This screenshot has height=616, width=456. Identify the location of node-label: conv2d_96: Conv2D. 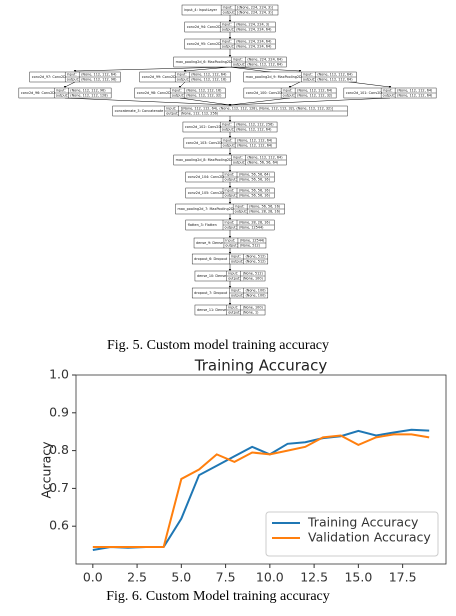
(38, 93).